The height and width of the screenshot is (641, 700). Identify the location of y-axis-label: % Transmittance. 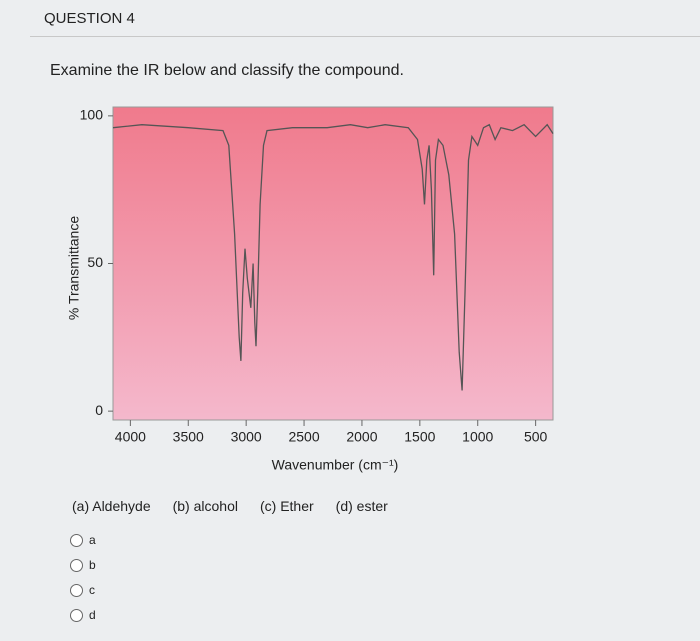
(74, 268).